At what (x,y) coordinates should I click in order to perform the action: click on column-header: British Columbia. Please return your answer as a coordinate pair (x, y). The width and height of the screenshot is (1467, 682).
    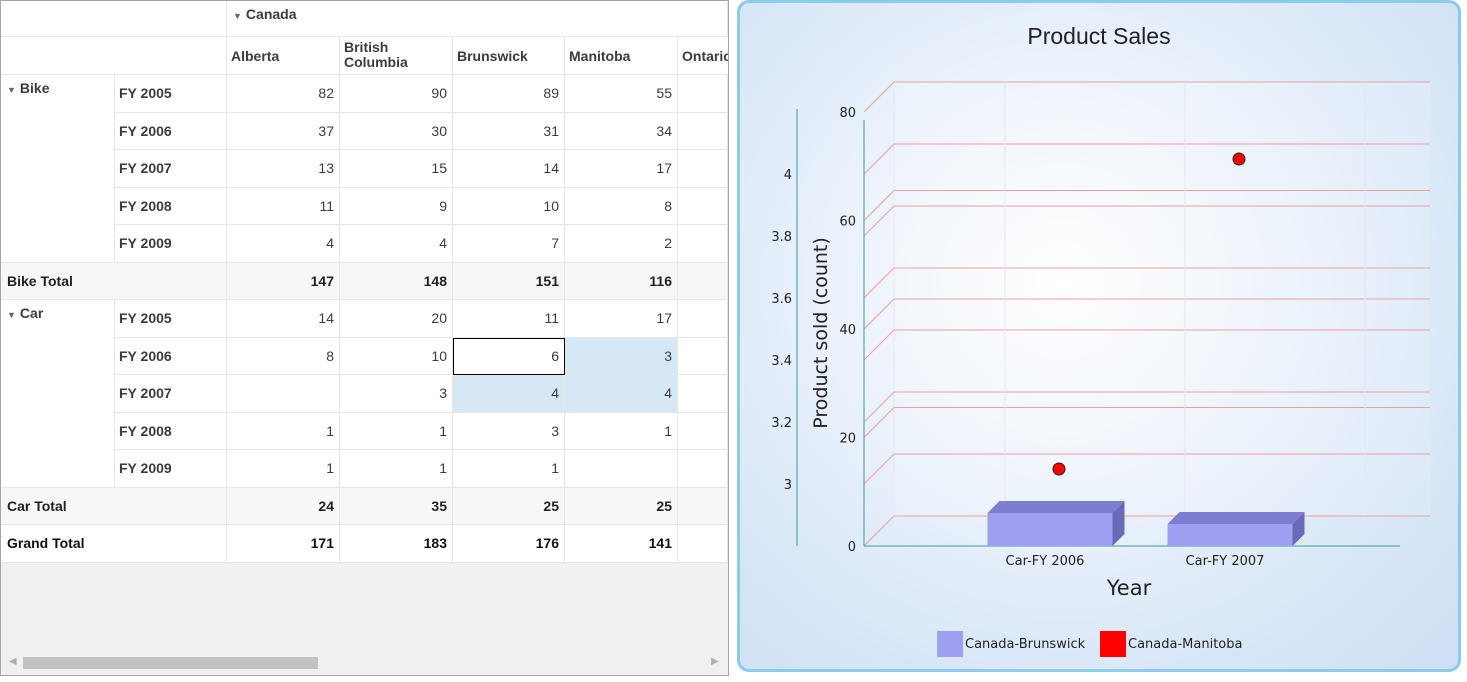
    Looking at the image, I should click on (396, 56).